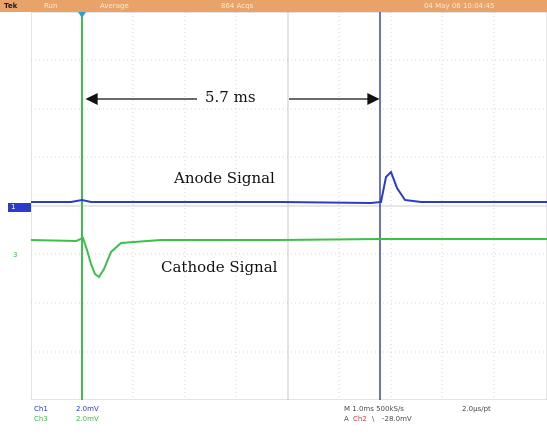 Image resolution: width=547 pixels, height=436 pixels. Describe the element at coordinates (397, 419) in the screenshot. I see `trigger-level: -28.0mV` at that location.